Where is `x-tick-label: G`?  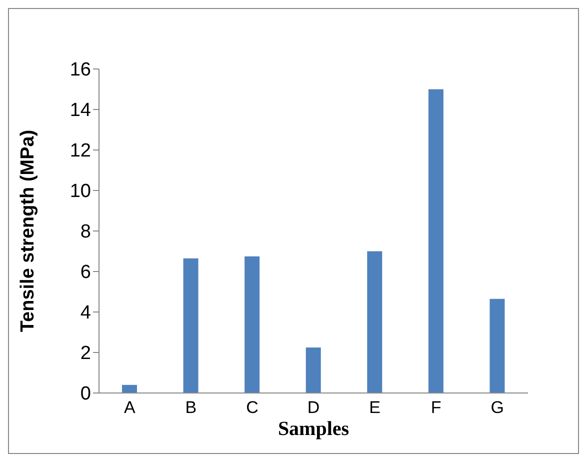 x-tick-label: G is located at coordinates (497, 408).